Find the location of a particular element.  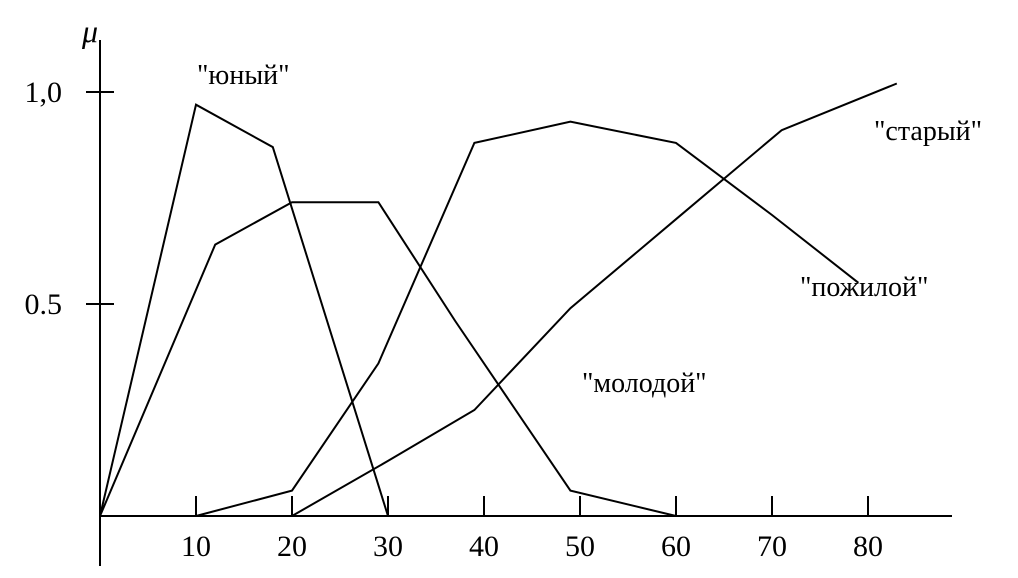

x-ticks: 10 20 30 40 50 60 70 80 is located at coordinates (532, 529).